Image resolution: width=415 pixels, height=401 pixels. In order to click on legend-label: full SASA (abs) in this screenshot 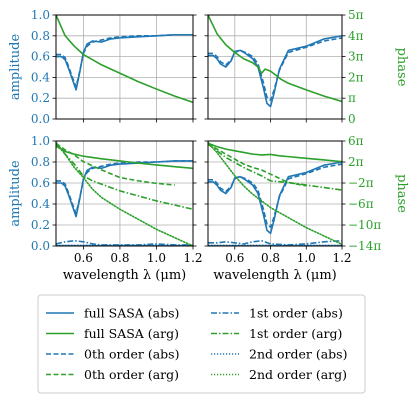, I will do `click(131, 313)`.